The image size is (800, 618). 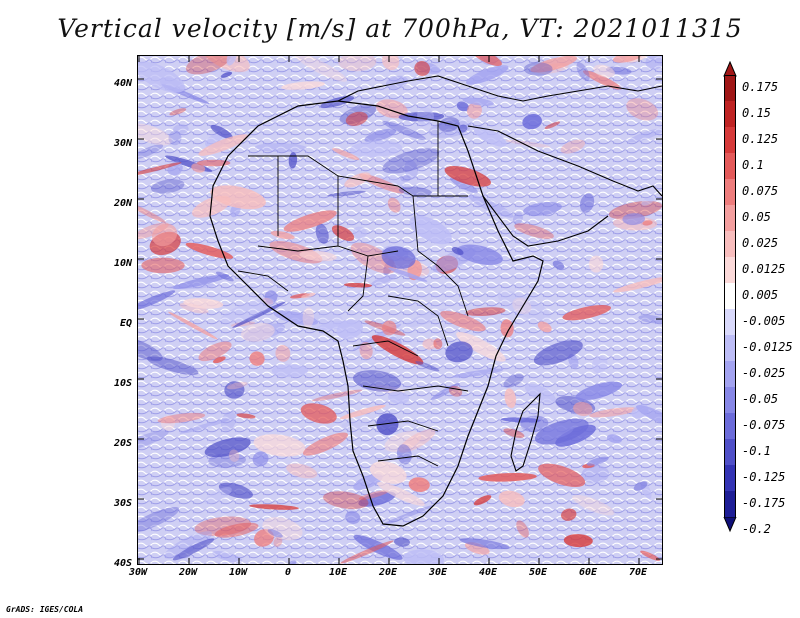 I want to click on madagascar-coastline, so click(x=525, y=432).